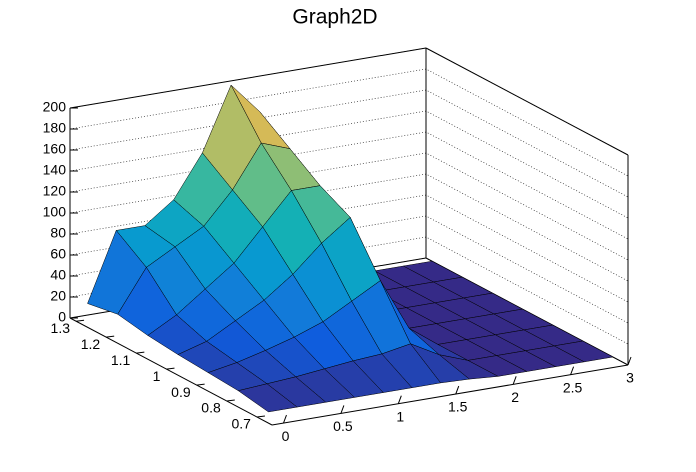 The image size is (696, 472). I want to click on x-tick-label: 2.5, so click(573, 387).